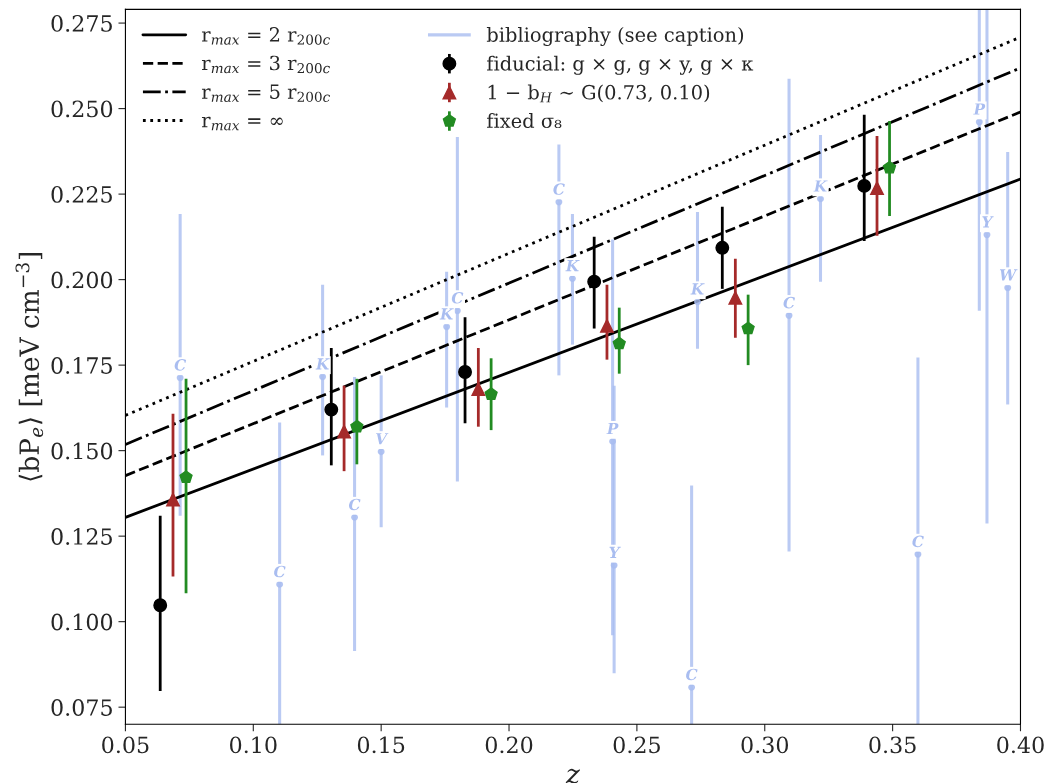 This screenshot has width=1063, height=783. What do you see at coordinates (82, 622) in the screenshot?
I see `y-tick-label: 0.100` at bounding box center [82, 622].